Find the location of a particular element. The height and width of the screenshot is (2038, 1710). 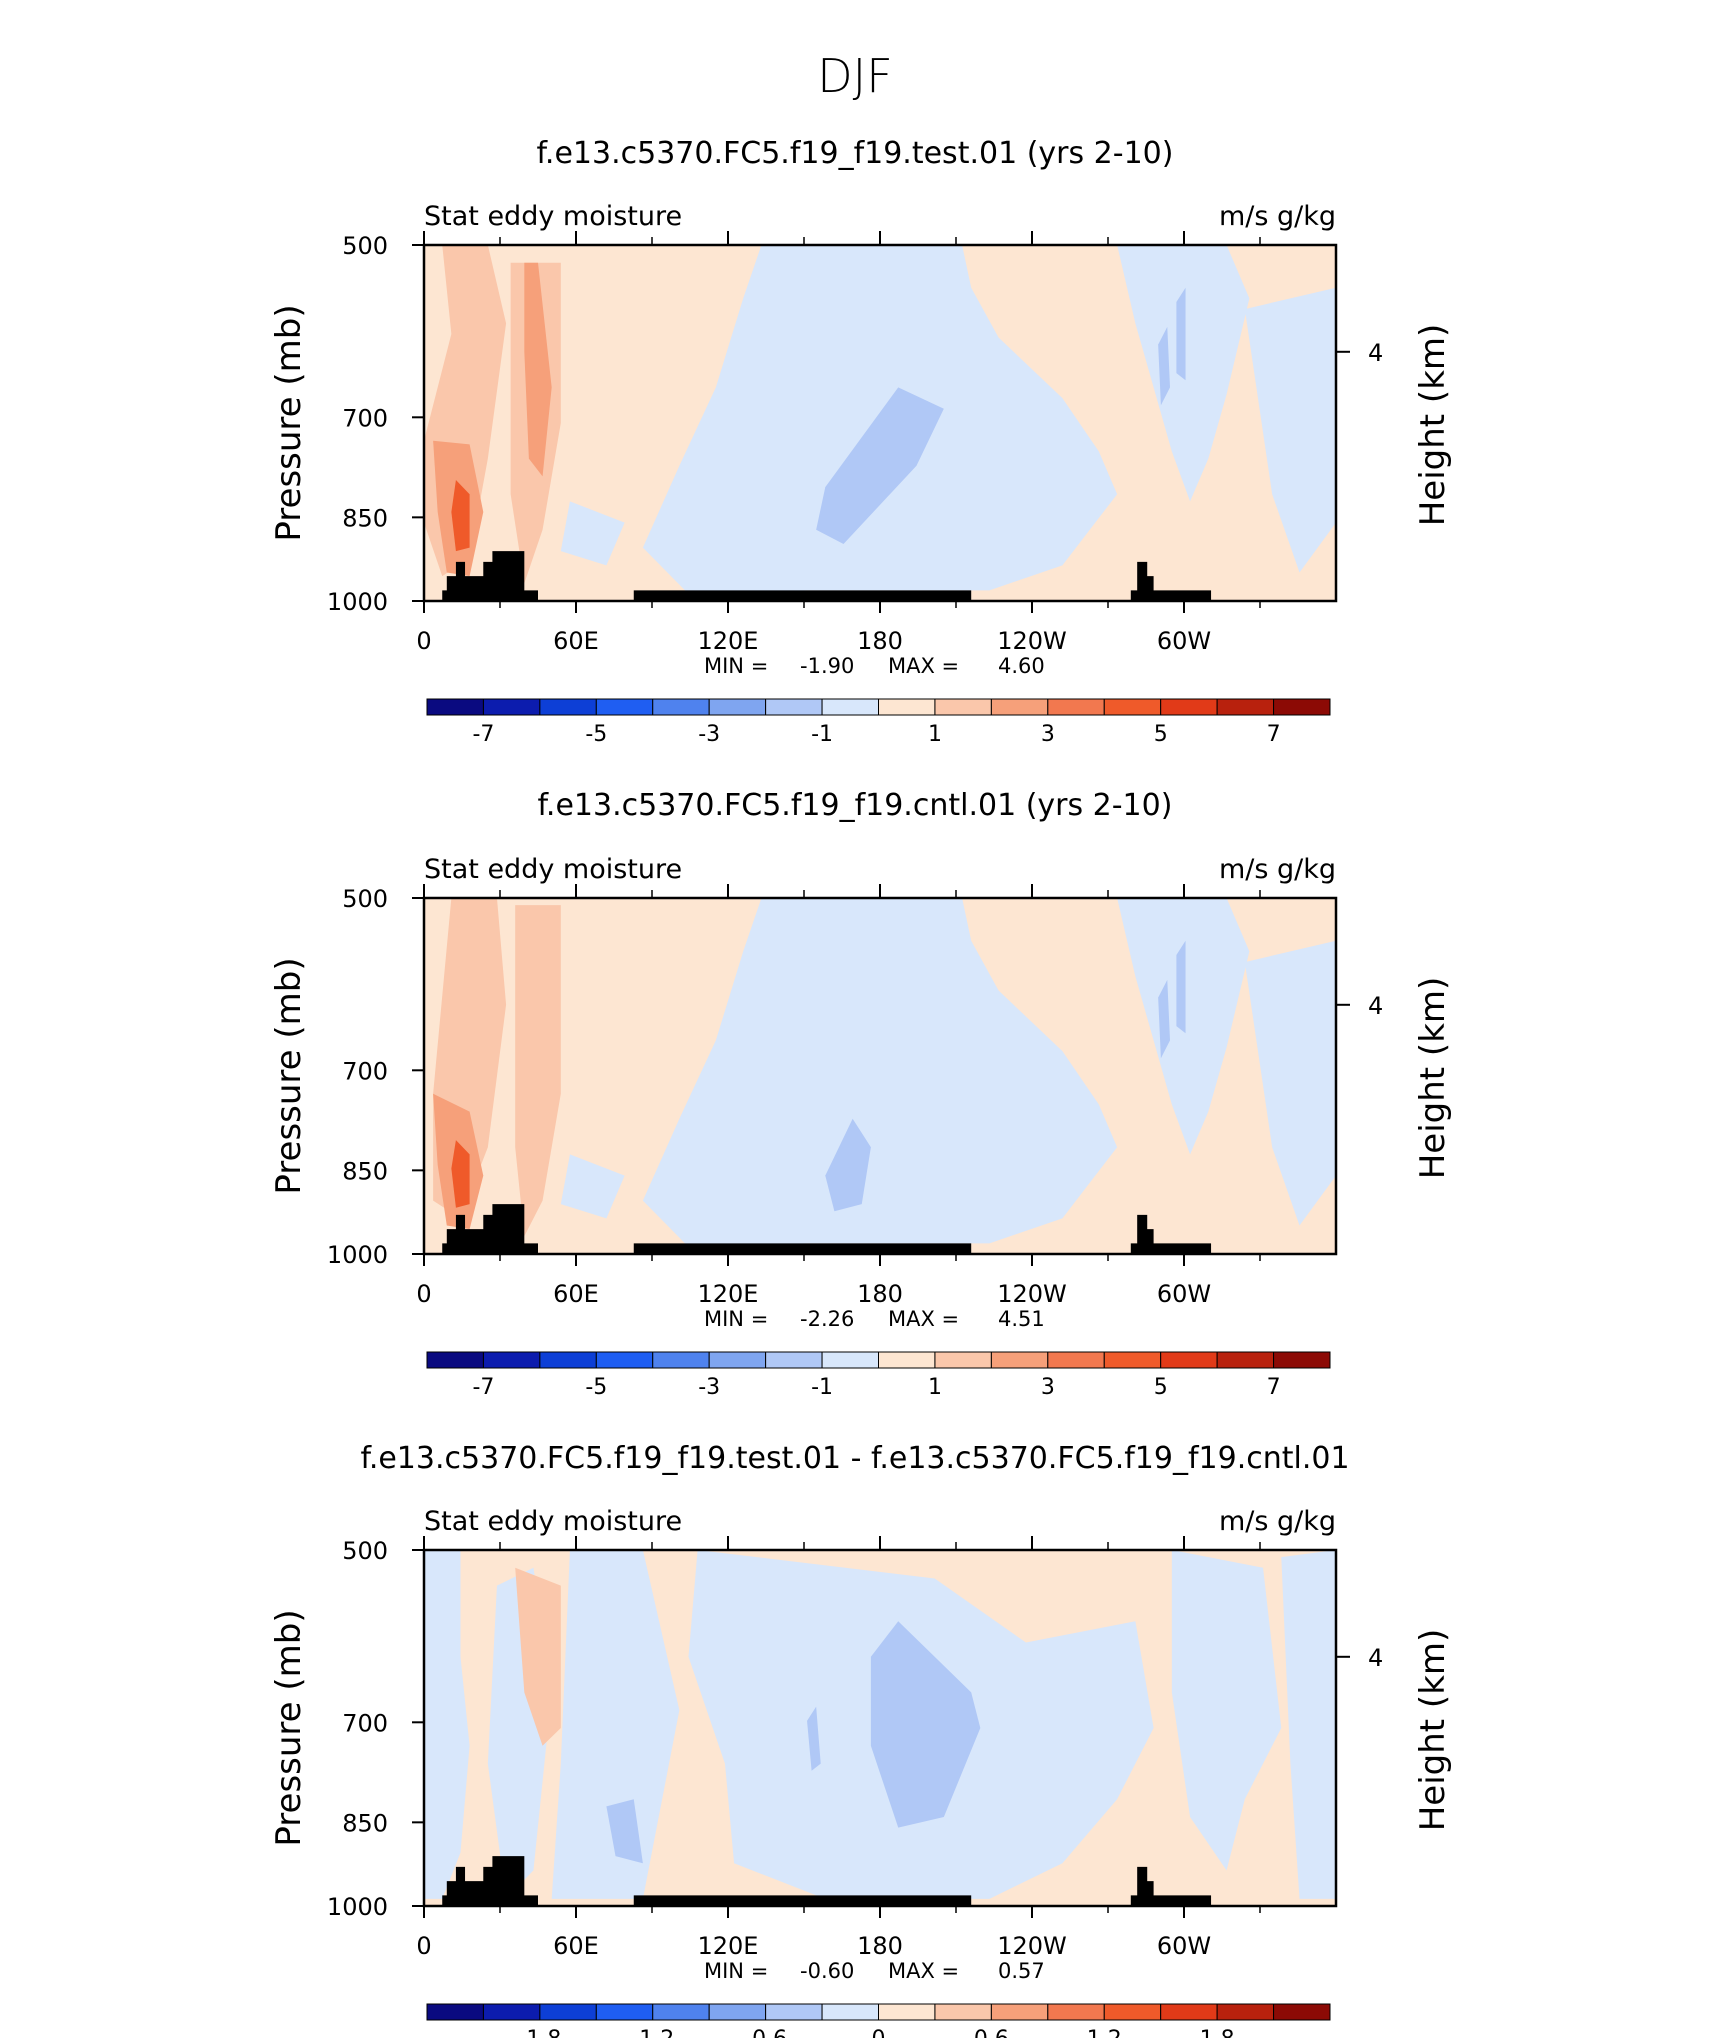

colorbar-label: 1.8 is located at coordinates (1217, 2032).